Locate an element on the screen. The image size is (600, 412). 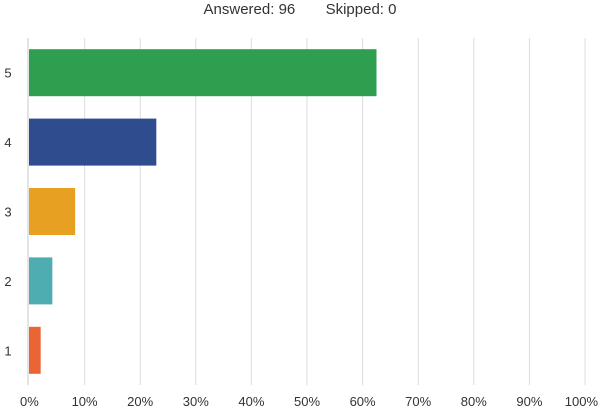
response-summary: Answered: 96 Skipped: 0 is located at coordinates (300, 12).